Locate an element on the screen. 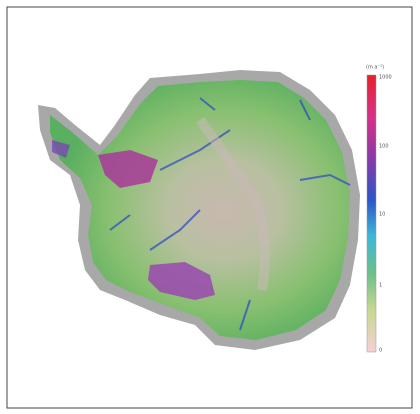  ice-divide is located at coordinates (232, 204).